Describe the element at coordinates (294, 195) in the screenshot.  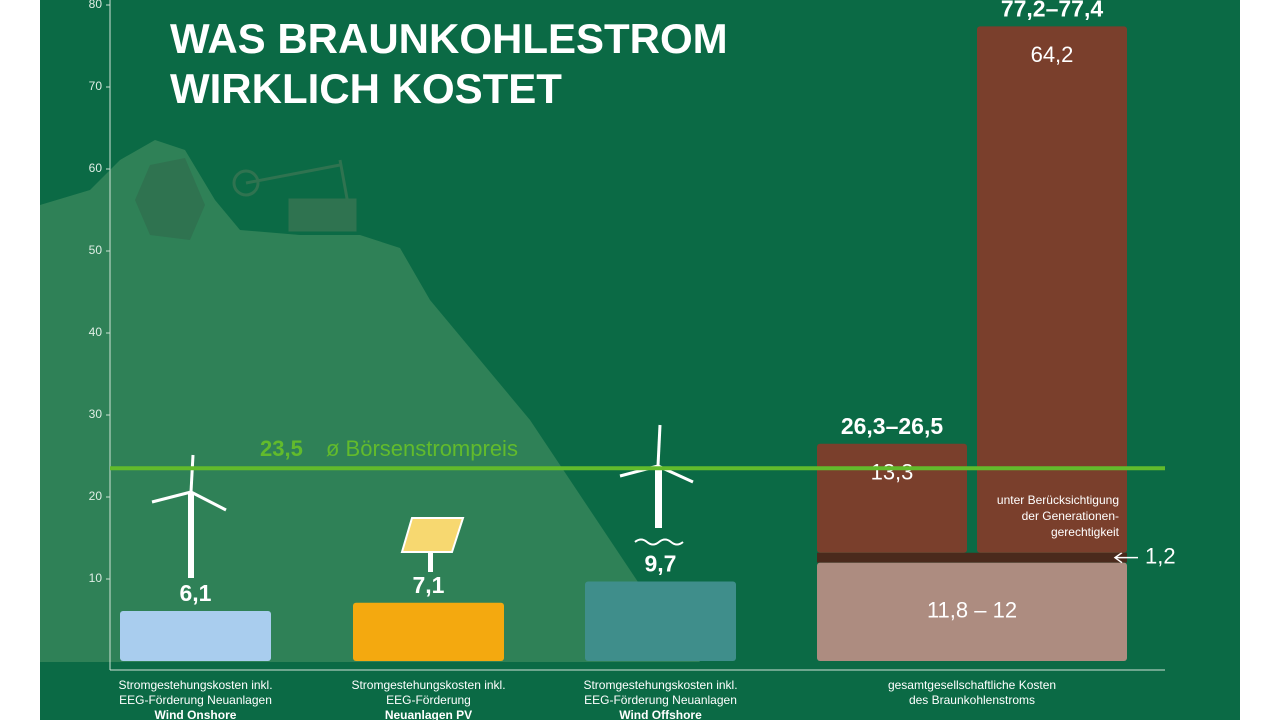
I see `excavator` at that location.